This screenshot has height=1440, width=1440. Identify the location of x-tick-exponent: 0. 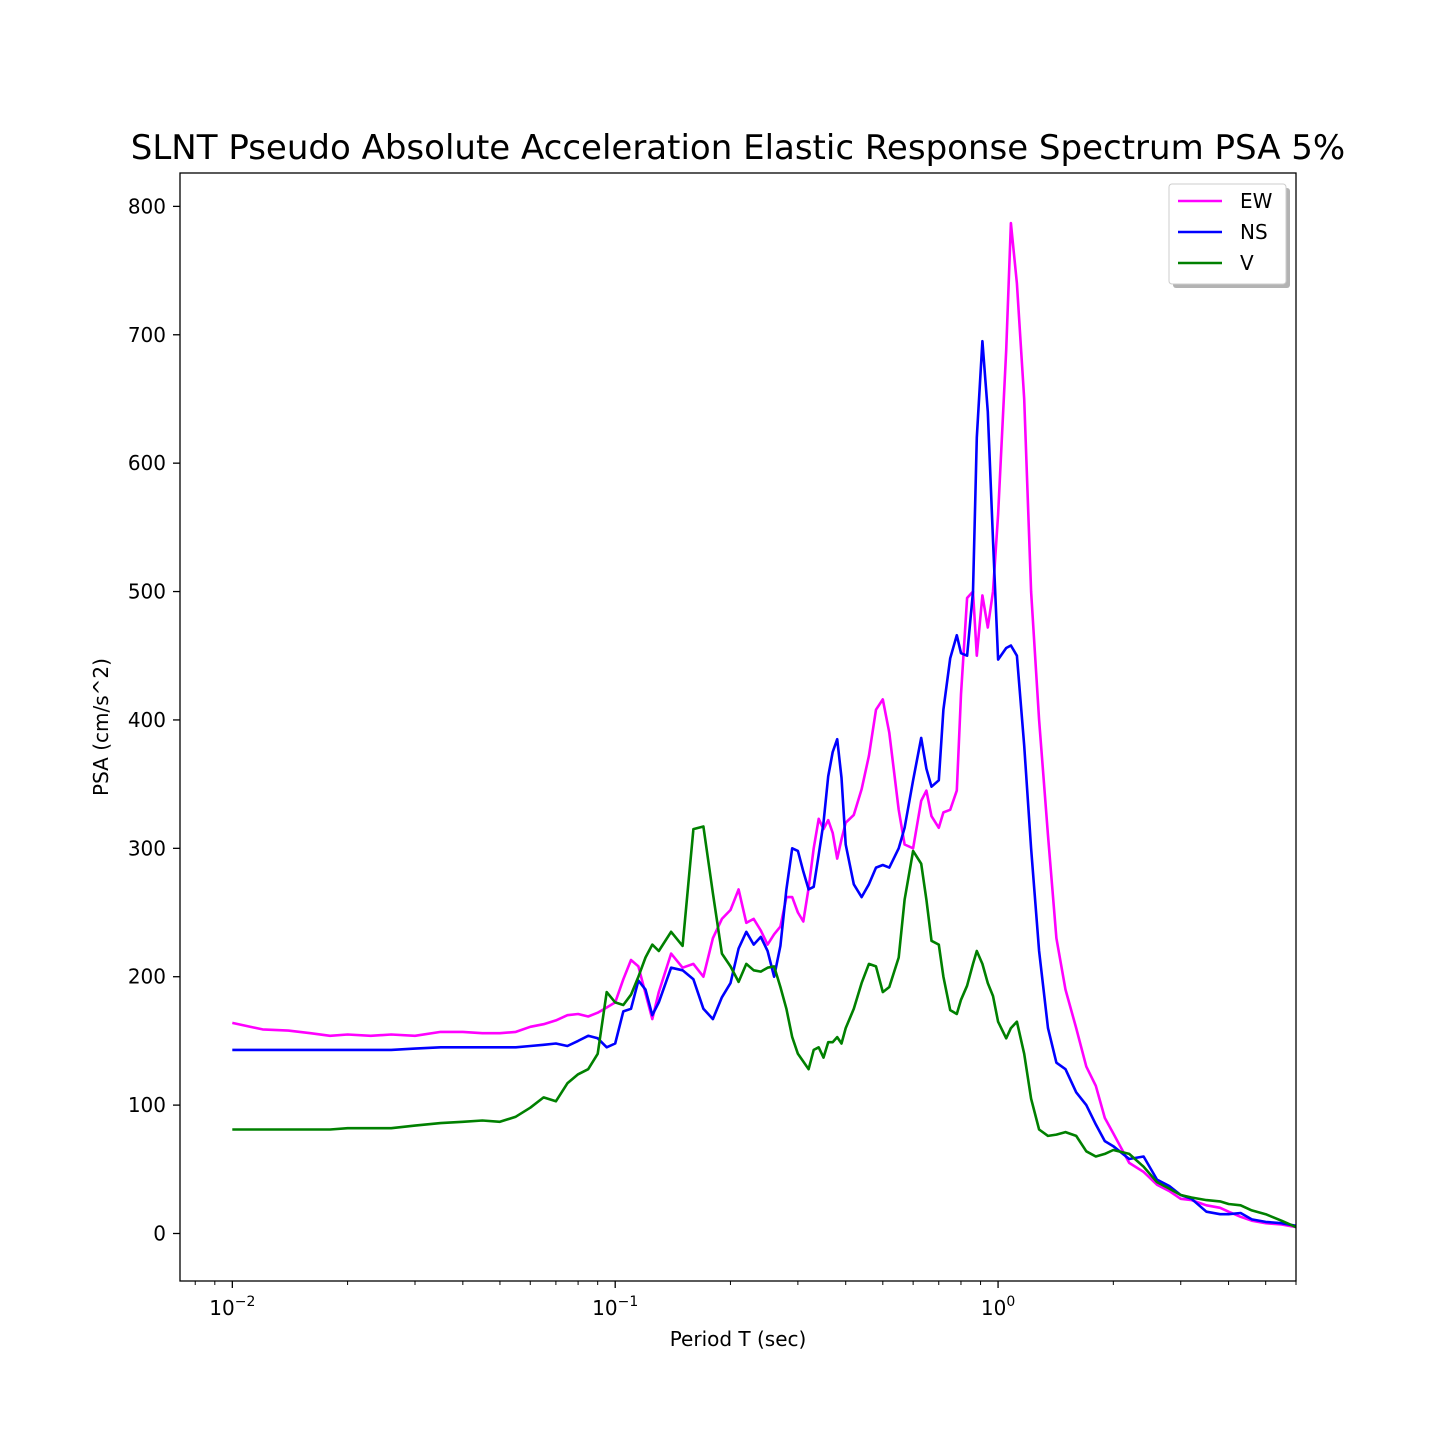
(1010, 1302).